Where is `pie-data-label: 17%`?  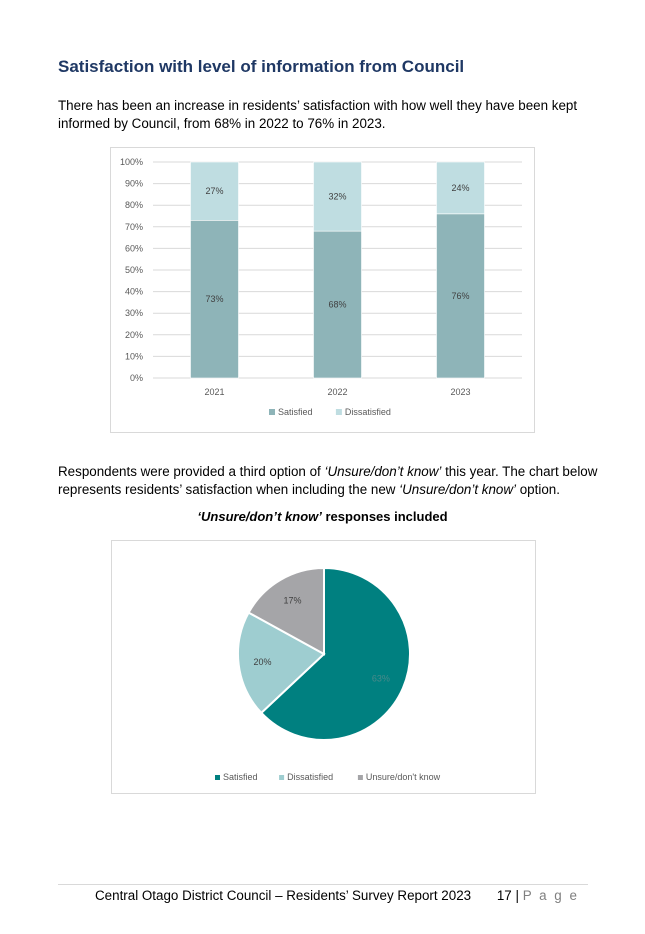 pie-data-label: 17% is located at coordinates (292, 601).